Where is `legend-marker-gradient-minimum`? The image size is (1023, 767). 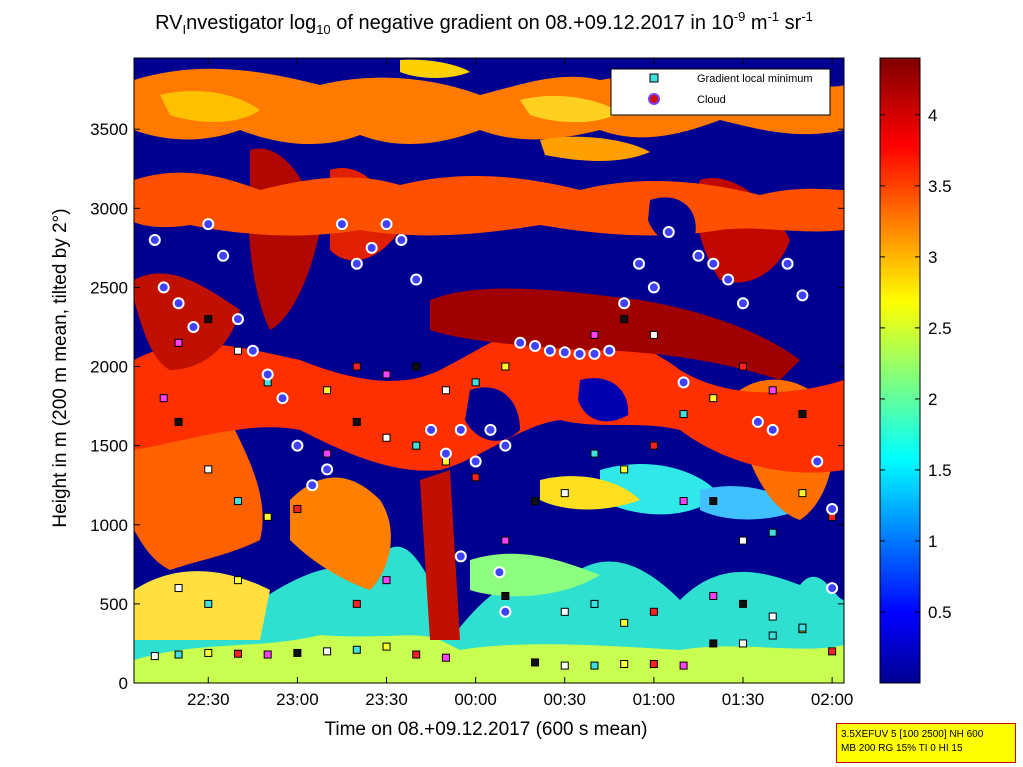
legend-marker-gradient-minimum is located at coordinates (654, 78).